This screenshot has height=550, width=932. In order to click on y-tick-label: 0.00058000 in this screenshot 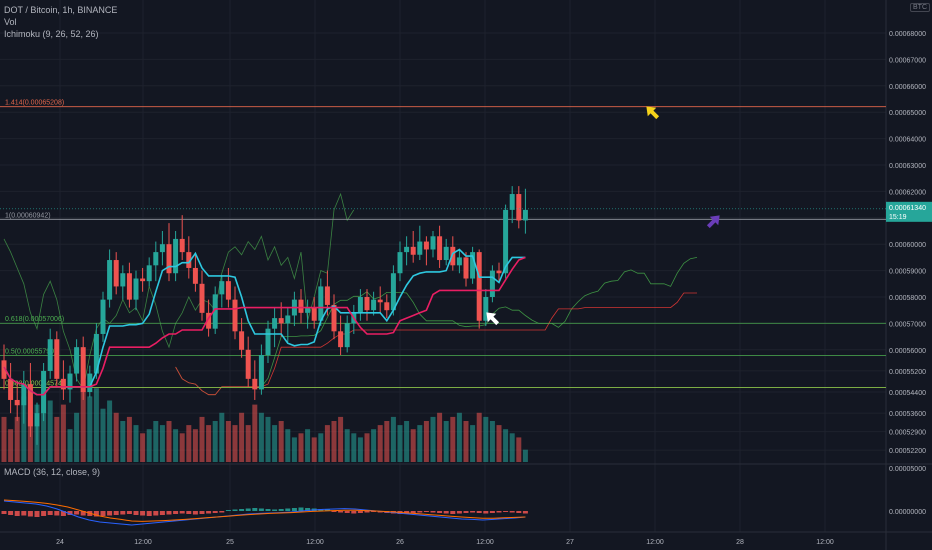, I will do `click(907, 298)`.